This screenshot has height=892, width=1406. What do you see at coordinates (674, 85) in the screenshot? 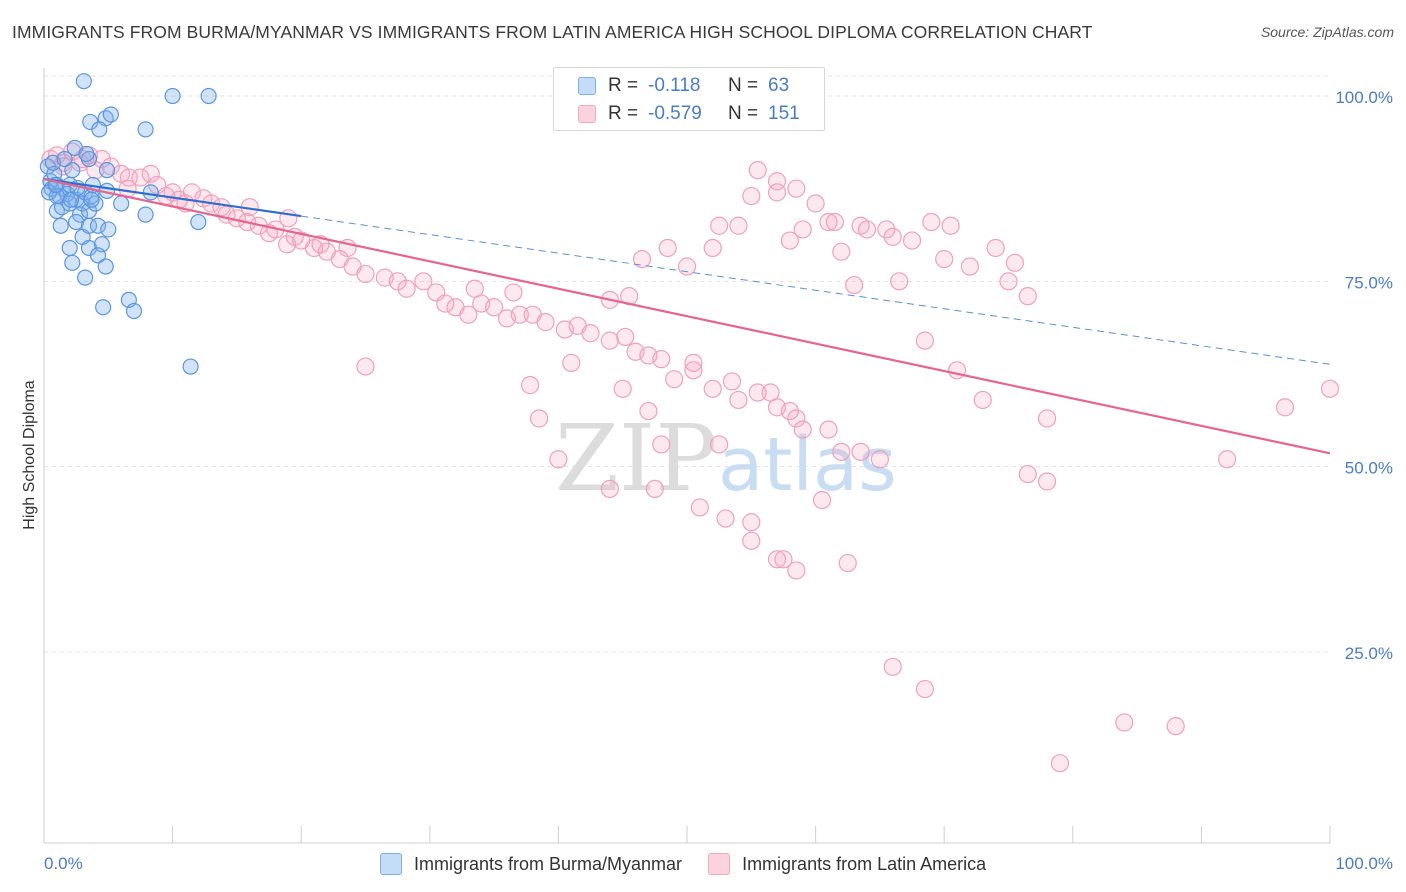
I see `legend-r-value: -0.118` at bounding box center [674, 85].